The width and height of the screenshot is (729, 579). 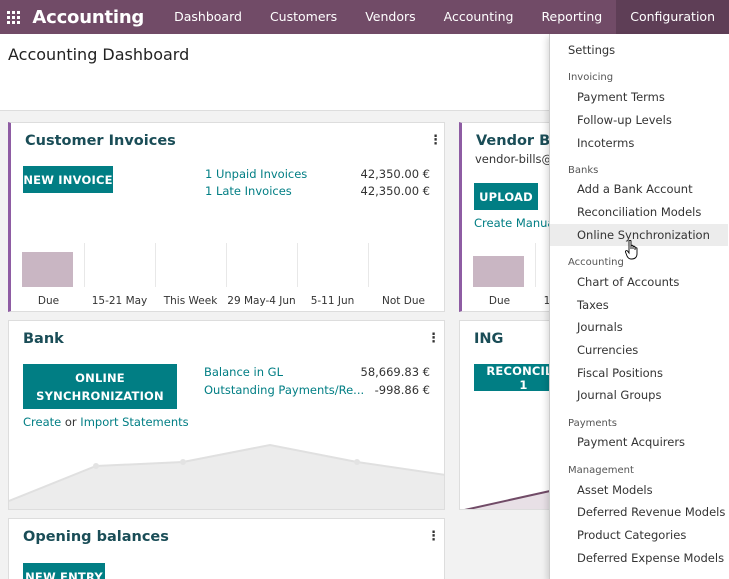 What do you see at coordinates (99, 54) in the screenshot?
I see `page-title: Accounting Dashboard` at bounding box center [99, 54].